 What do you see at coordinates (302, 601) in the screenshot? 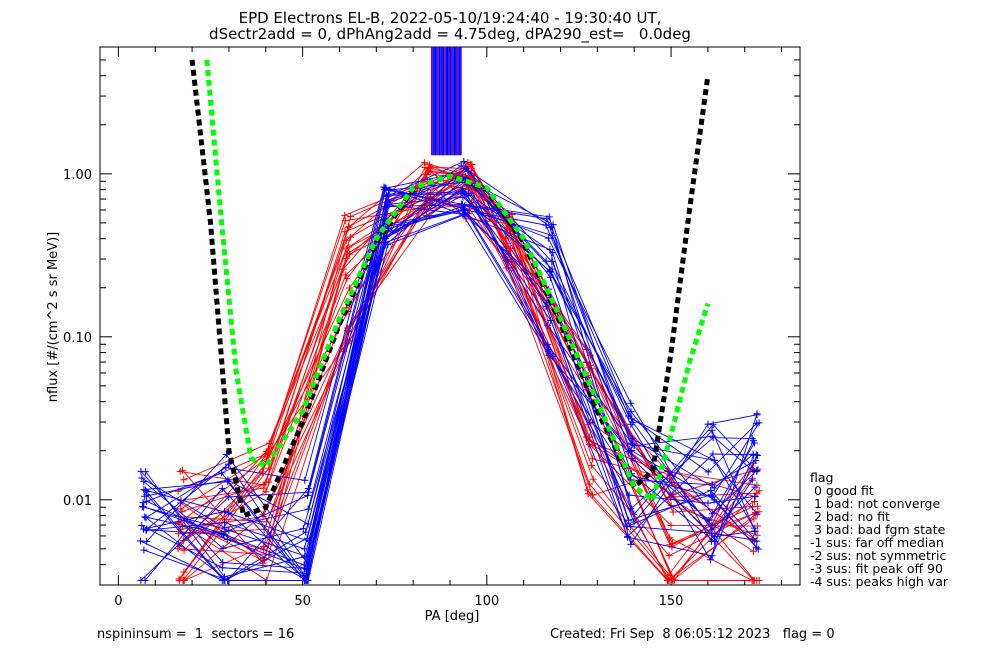
I see `x-tick-label: 50` at bounding box center [302, 601].